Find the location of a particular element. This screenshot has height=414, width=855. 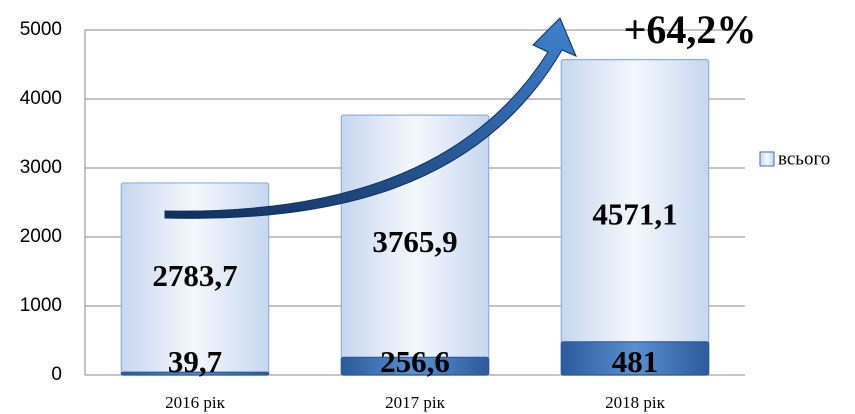

value-label: 256,6 is located at coordinates (415, 361).